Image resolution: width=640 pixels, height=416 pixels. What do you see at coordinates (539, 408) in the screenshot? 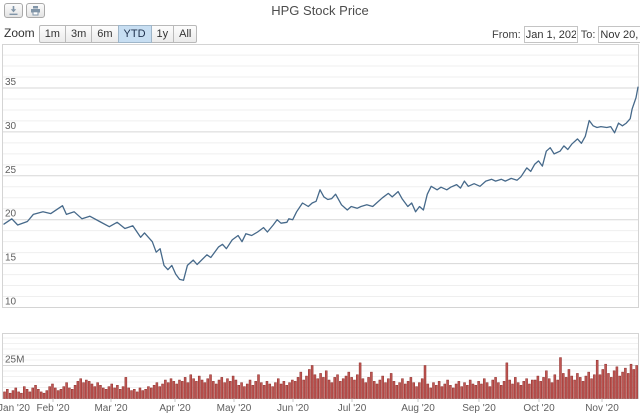
I see `x-axis-label: Oct '20` at bounding box center [539, 408].